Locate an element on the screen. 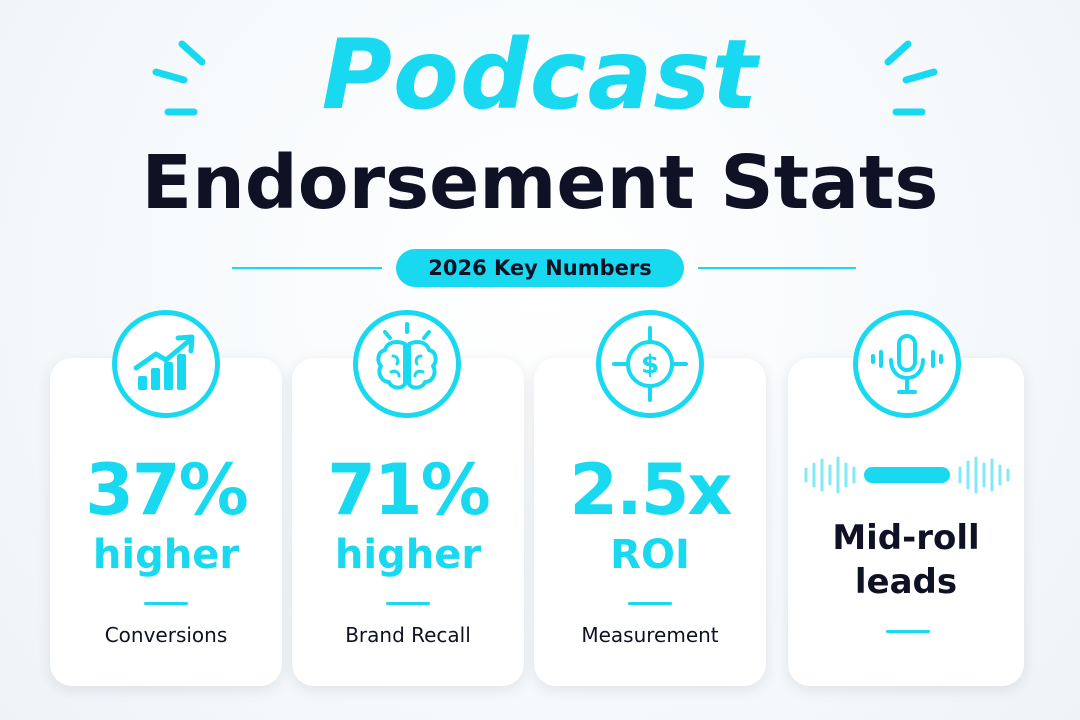  midroll-line-1: Mid-roll is located at coordinates (906, 538).